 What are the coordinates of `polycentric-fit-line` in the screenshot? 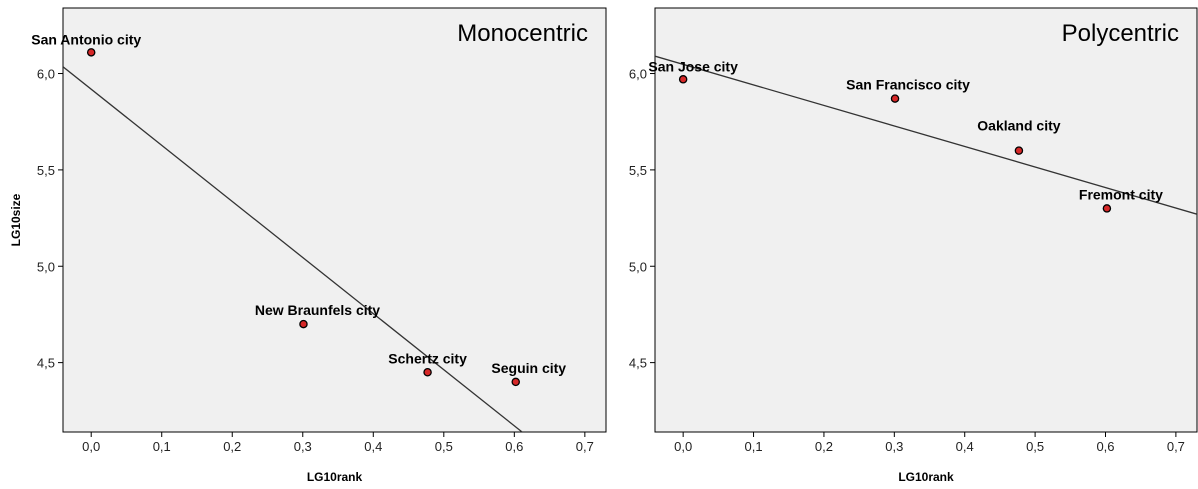 It's located at (926, 135).